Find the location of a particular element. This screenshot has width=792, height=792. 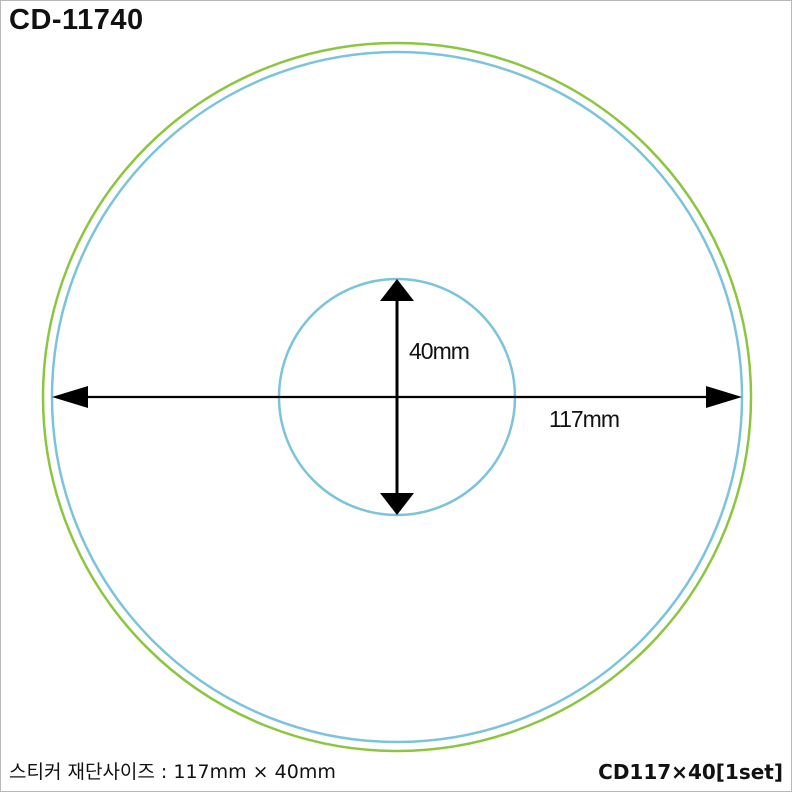

outer-diameter-label: 117mm is located at coordinates (584, 419).